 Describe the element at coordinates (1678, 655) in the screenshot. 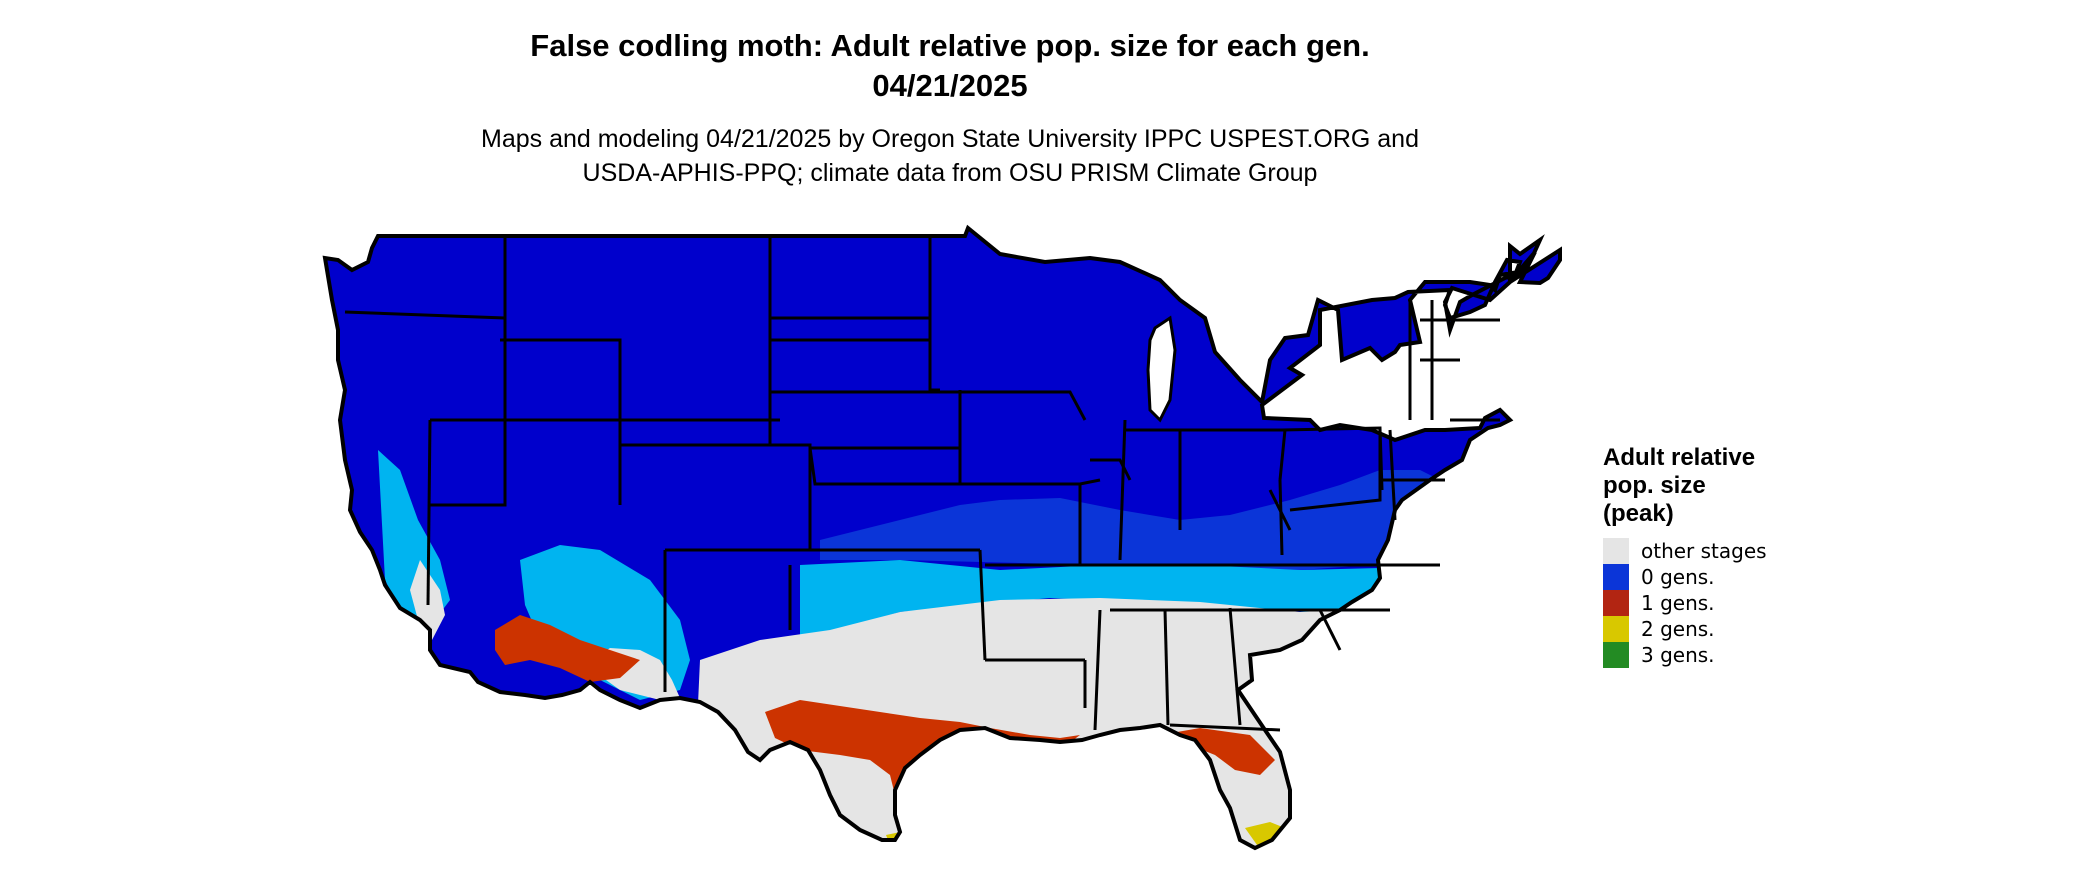

I see `legend-label: 3 gens.` at that location.